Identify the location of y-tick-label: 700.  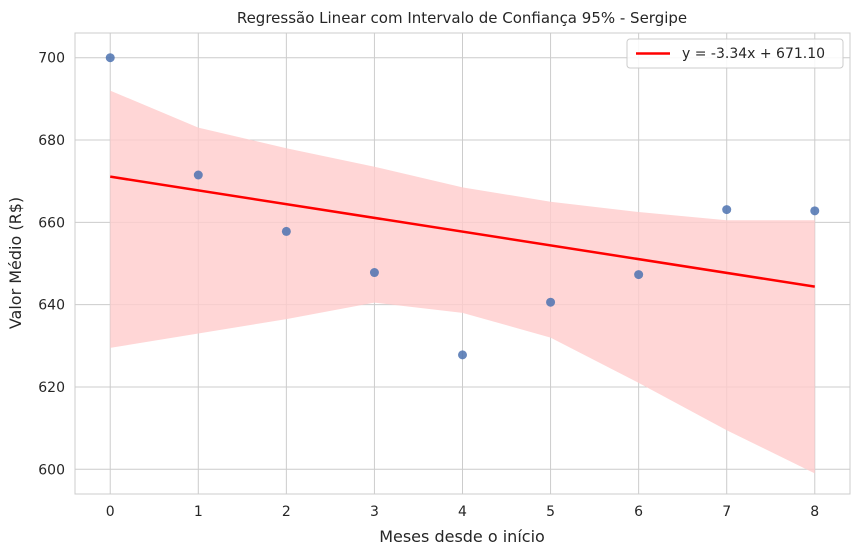
(51, 59).